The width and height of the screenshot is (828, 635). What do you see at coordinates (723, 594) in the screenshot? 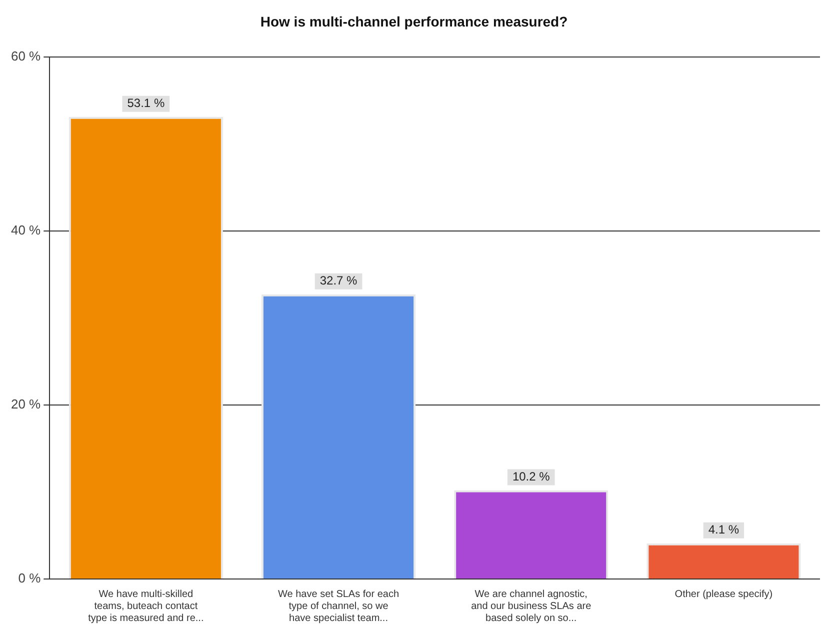
I see `x-tick-label: Other (please specify)` at bounding box center [723, 594].